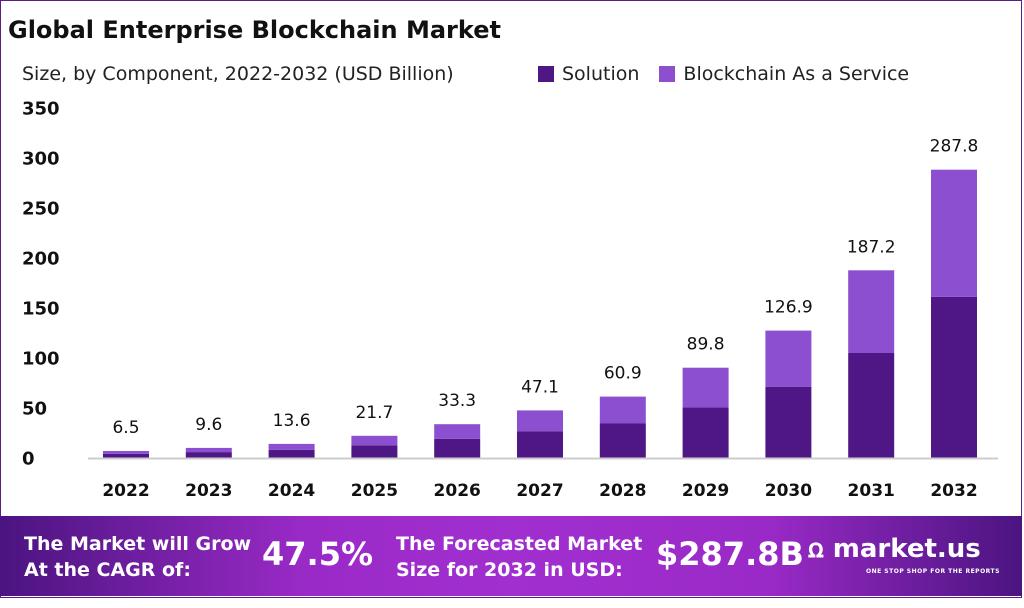  I want to click on x-tick-label: 2026, so click(457, 491).